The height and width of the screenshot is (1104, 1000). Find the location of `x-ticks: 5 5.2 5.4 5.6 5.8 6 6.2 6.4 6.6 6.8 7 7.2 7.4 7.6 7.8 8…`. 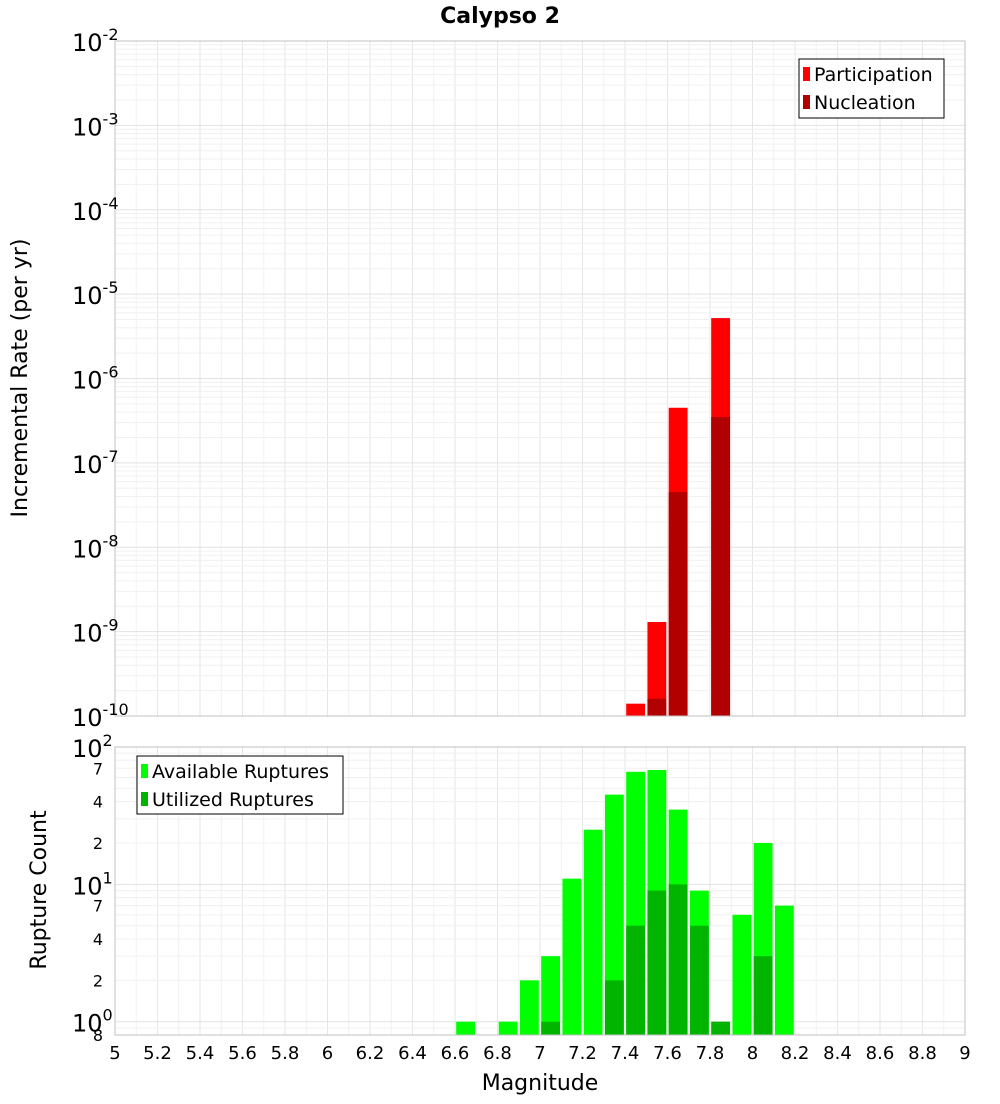

x-ticks: 5 5.2 5.4 5.6 5.8 6 6.2 6.4 6.6 6.8 7 7.2 7.4 7.6 7.8 8… is located at coordinates (539, 1053).